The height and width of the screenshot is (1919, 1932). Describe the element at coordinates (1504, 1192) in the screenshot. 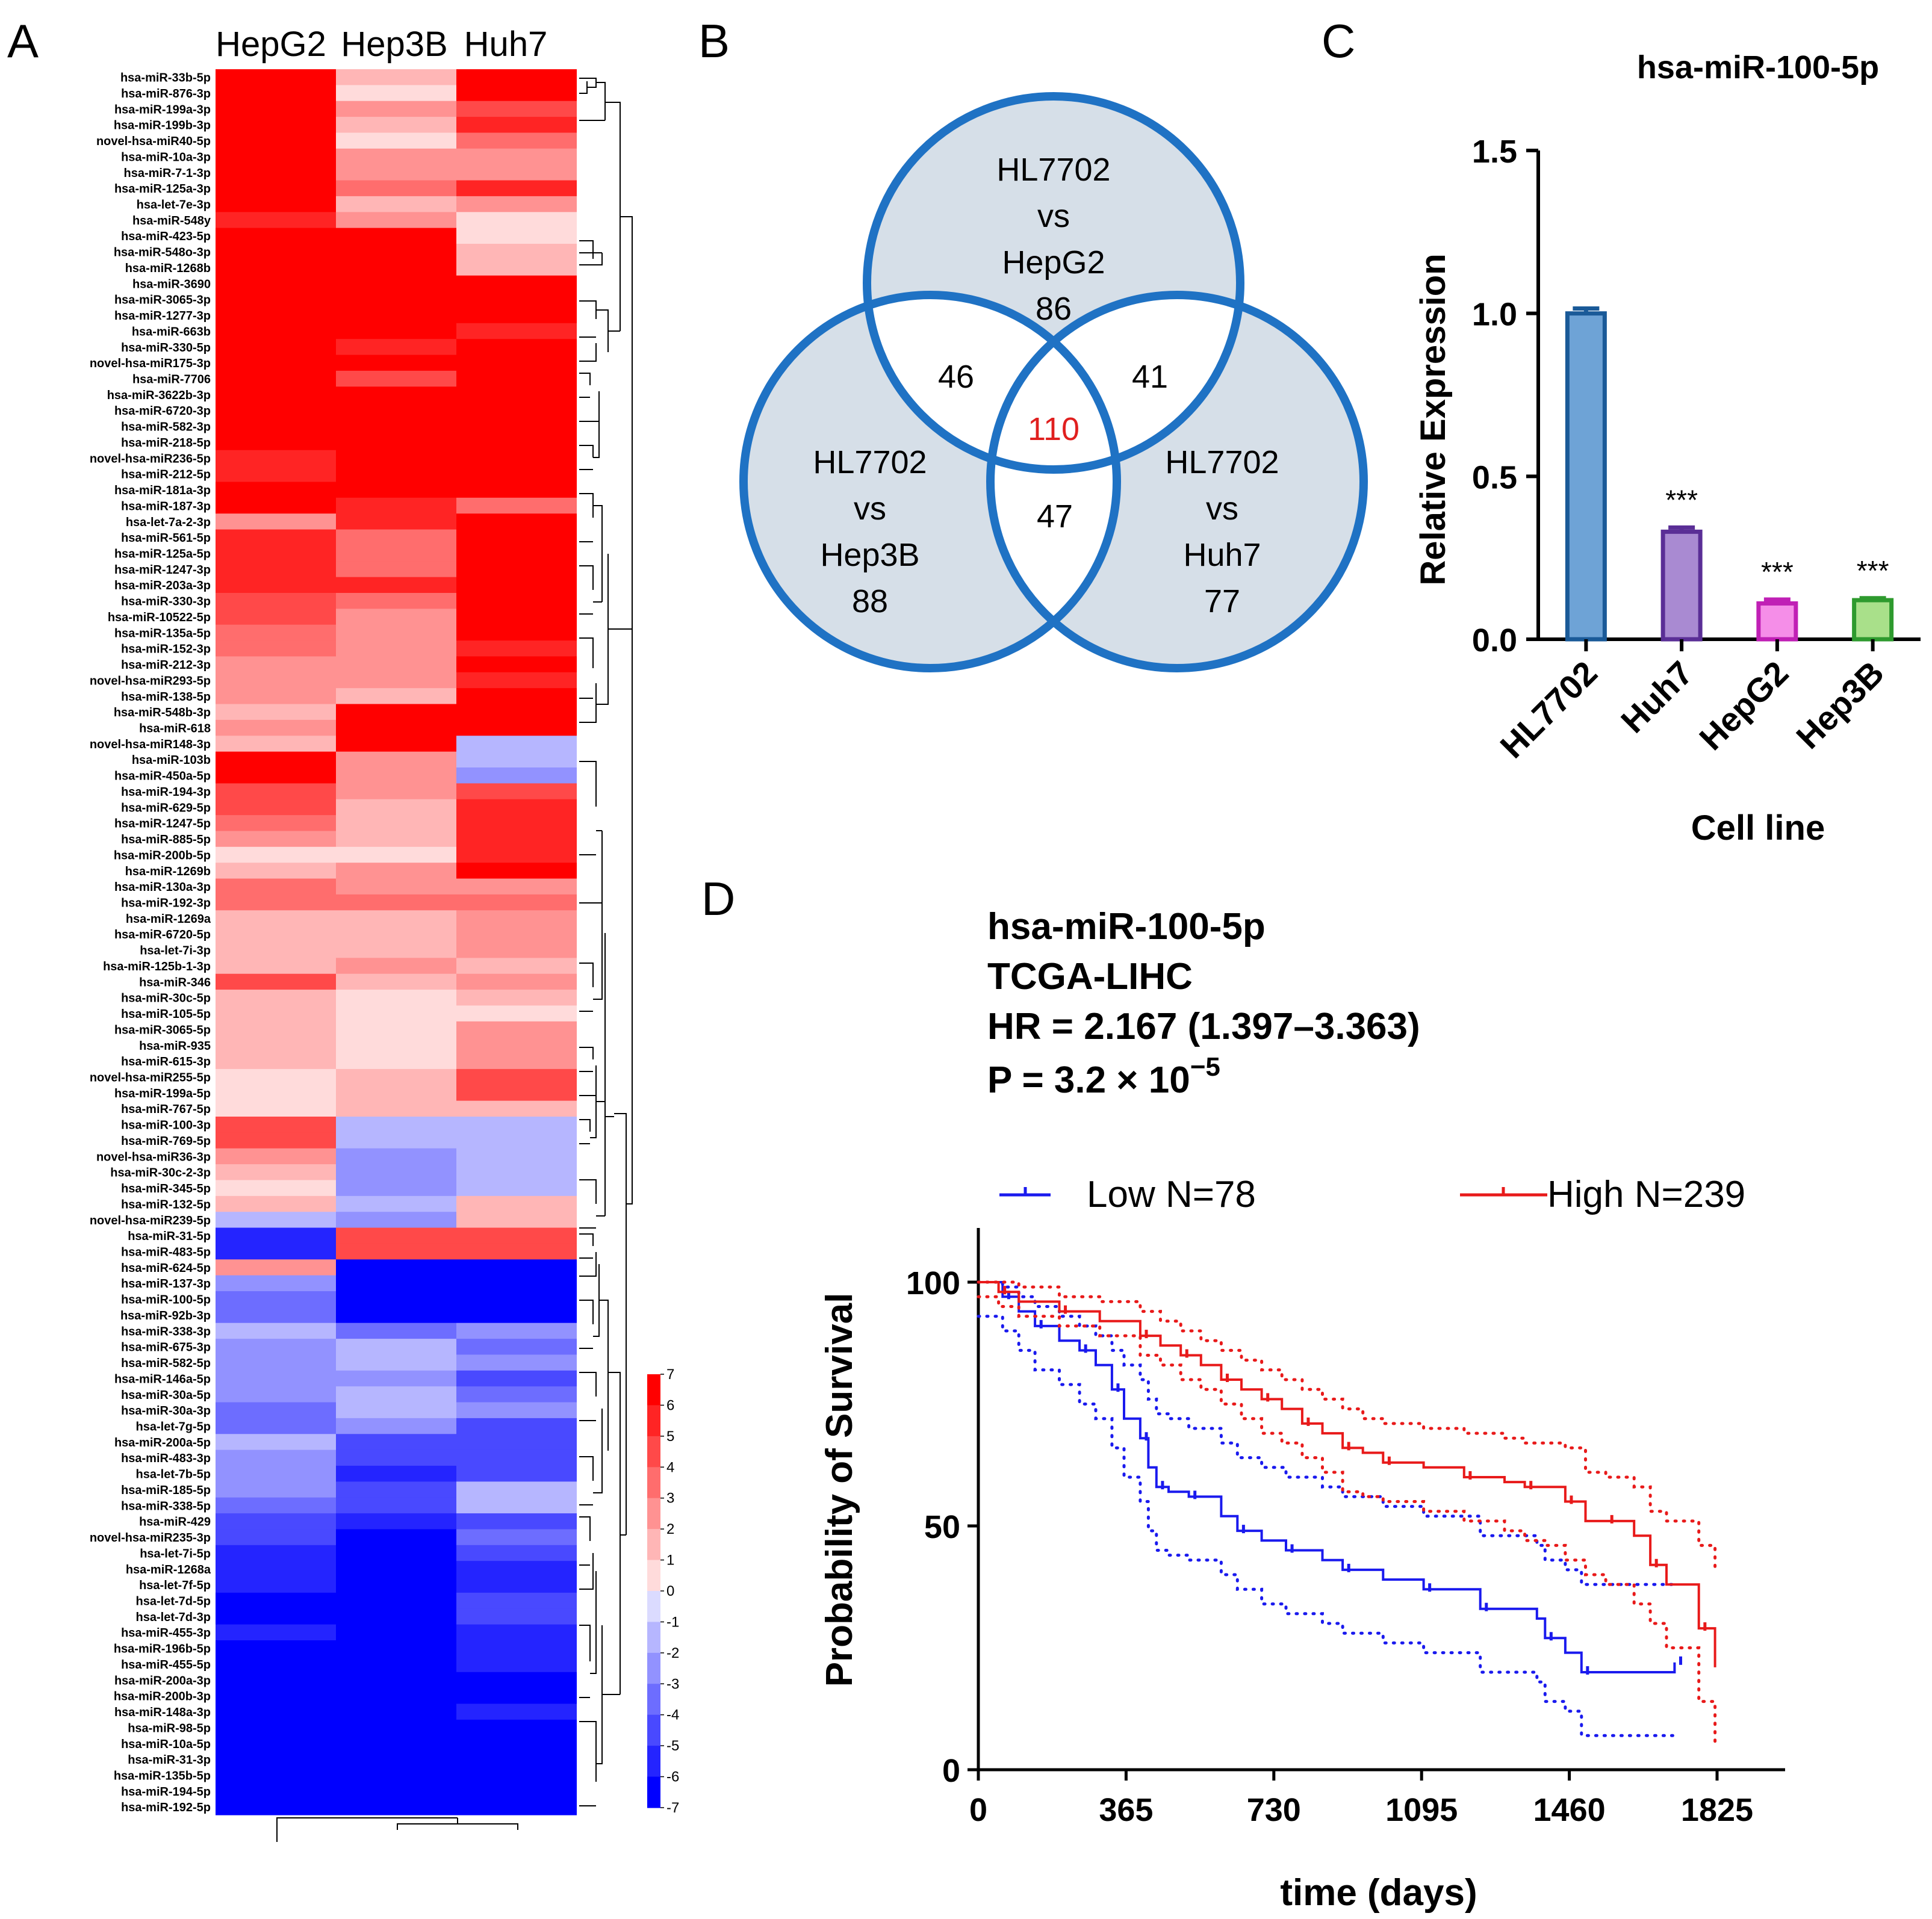

I see `legend-high-swatch` at that location.